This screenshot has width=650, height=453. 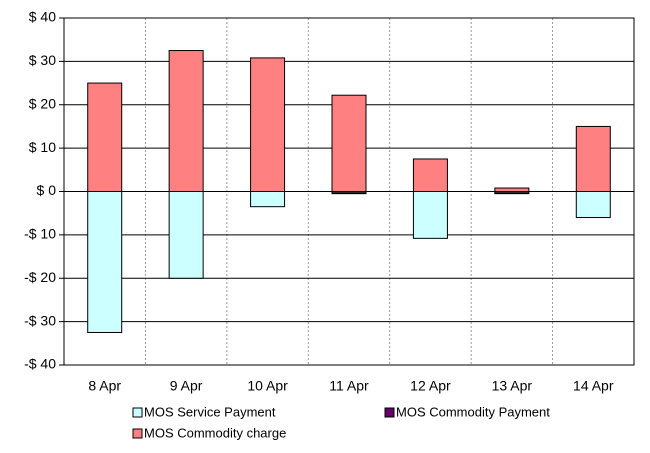 I want to click on y-tick-label: -$ 20, so click(x=40, y=277).